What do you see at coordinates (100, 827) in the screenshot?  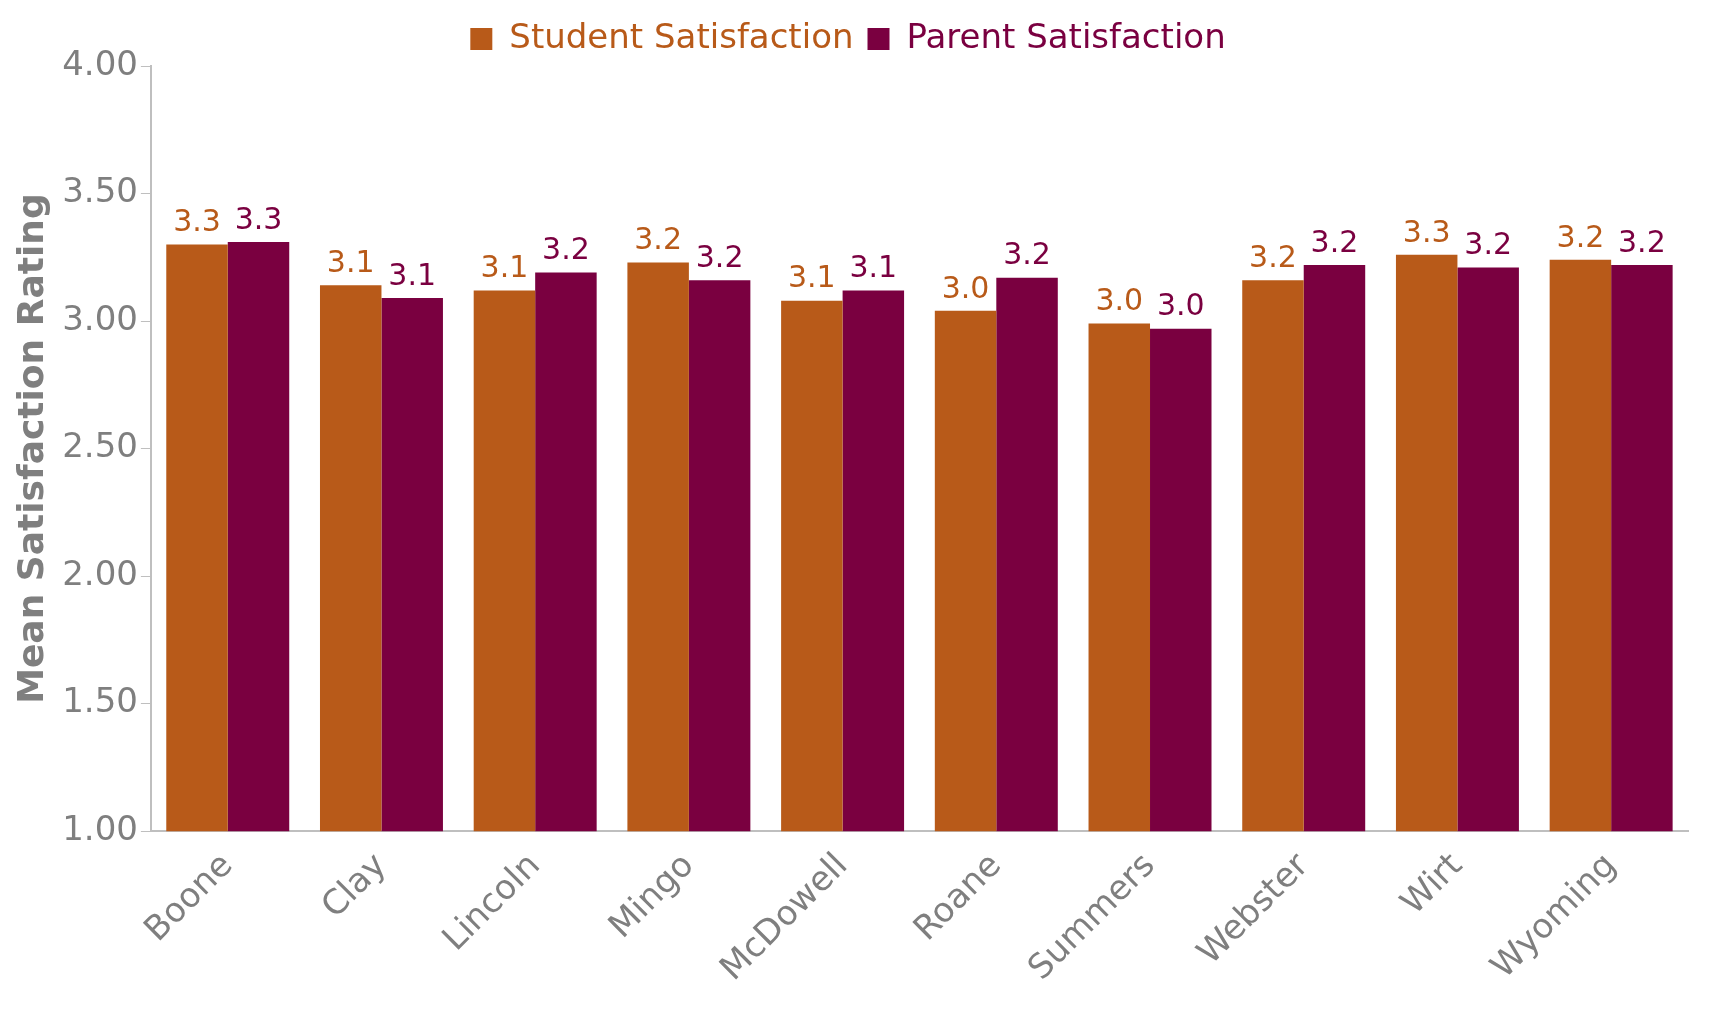 I see `y-tick-label: 1.00` at bounding box center [100, 827].